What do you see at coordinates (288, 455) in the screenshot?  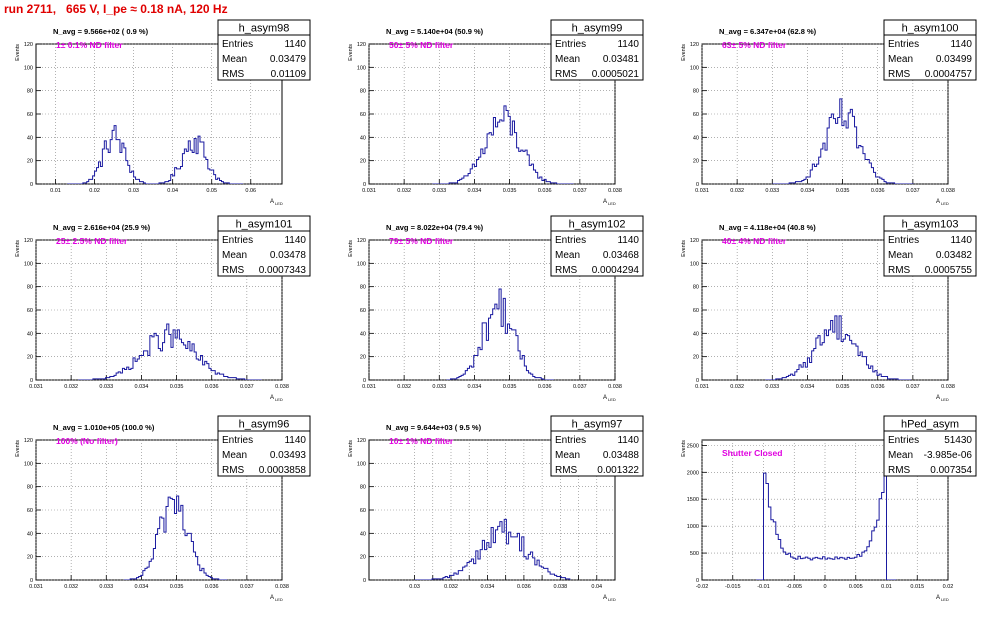 I see `stats-value-mean: 0.03493` at bounding box center [288, 455].